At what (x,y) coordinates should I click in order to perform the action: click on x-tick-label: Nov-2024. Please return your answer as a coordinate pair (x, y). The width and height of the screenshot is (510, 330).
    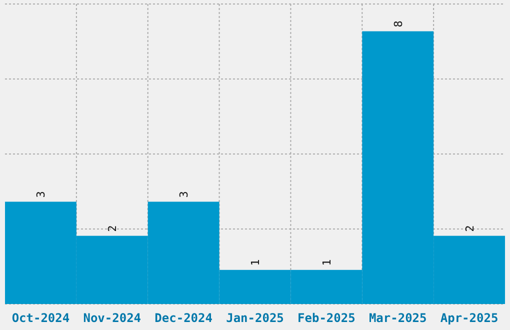
    Looking at the image, I should click on (112, 318).